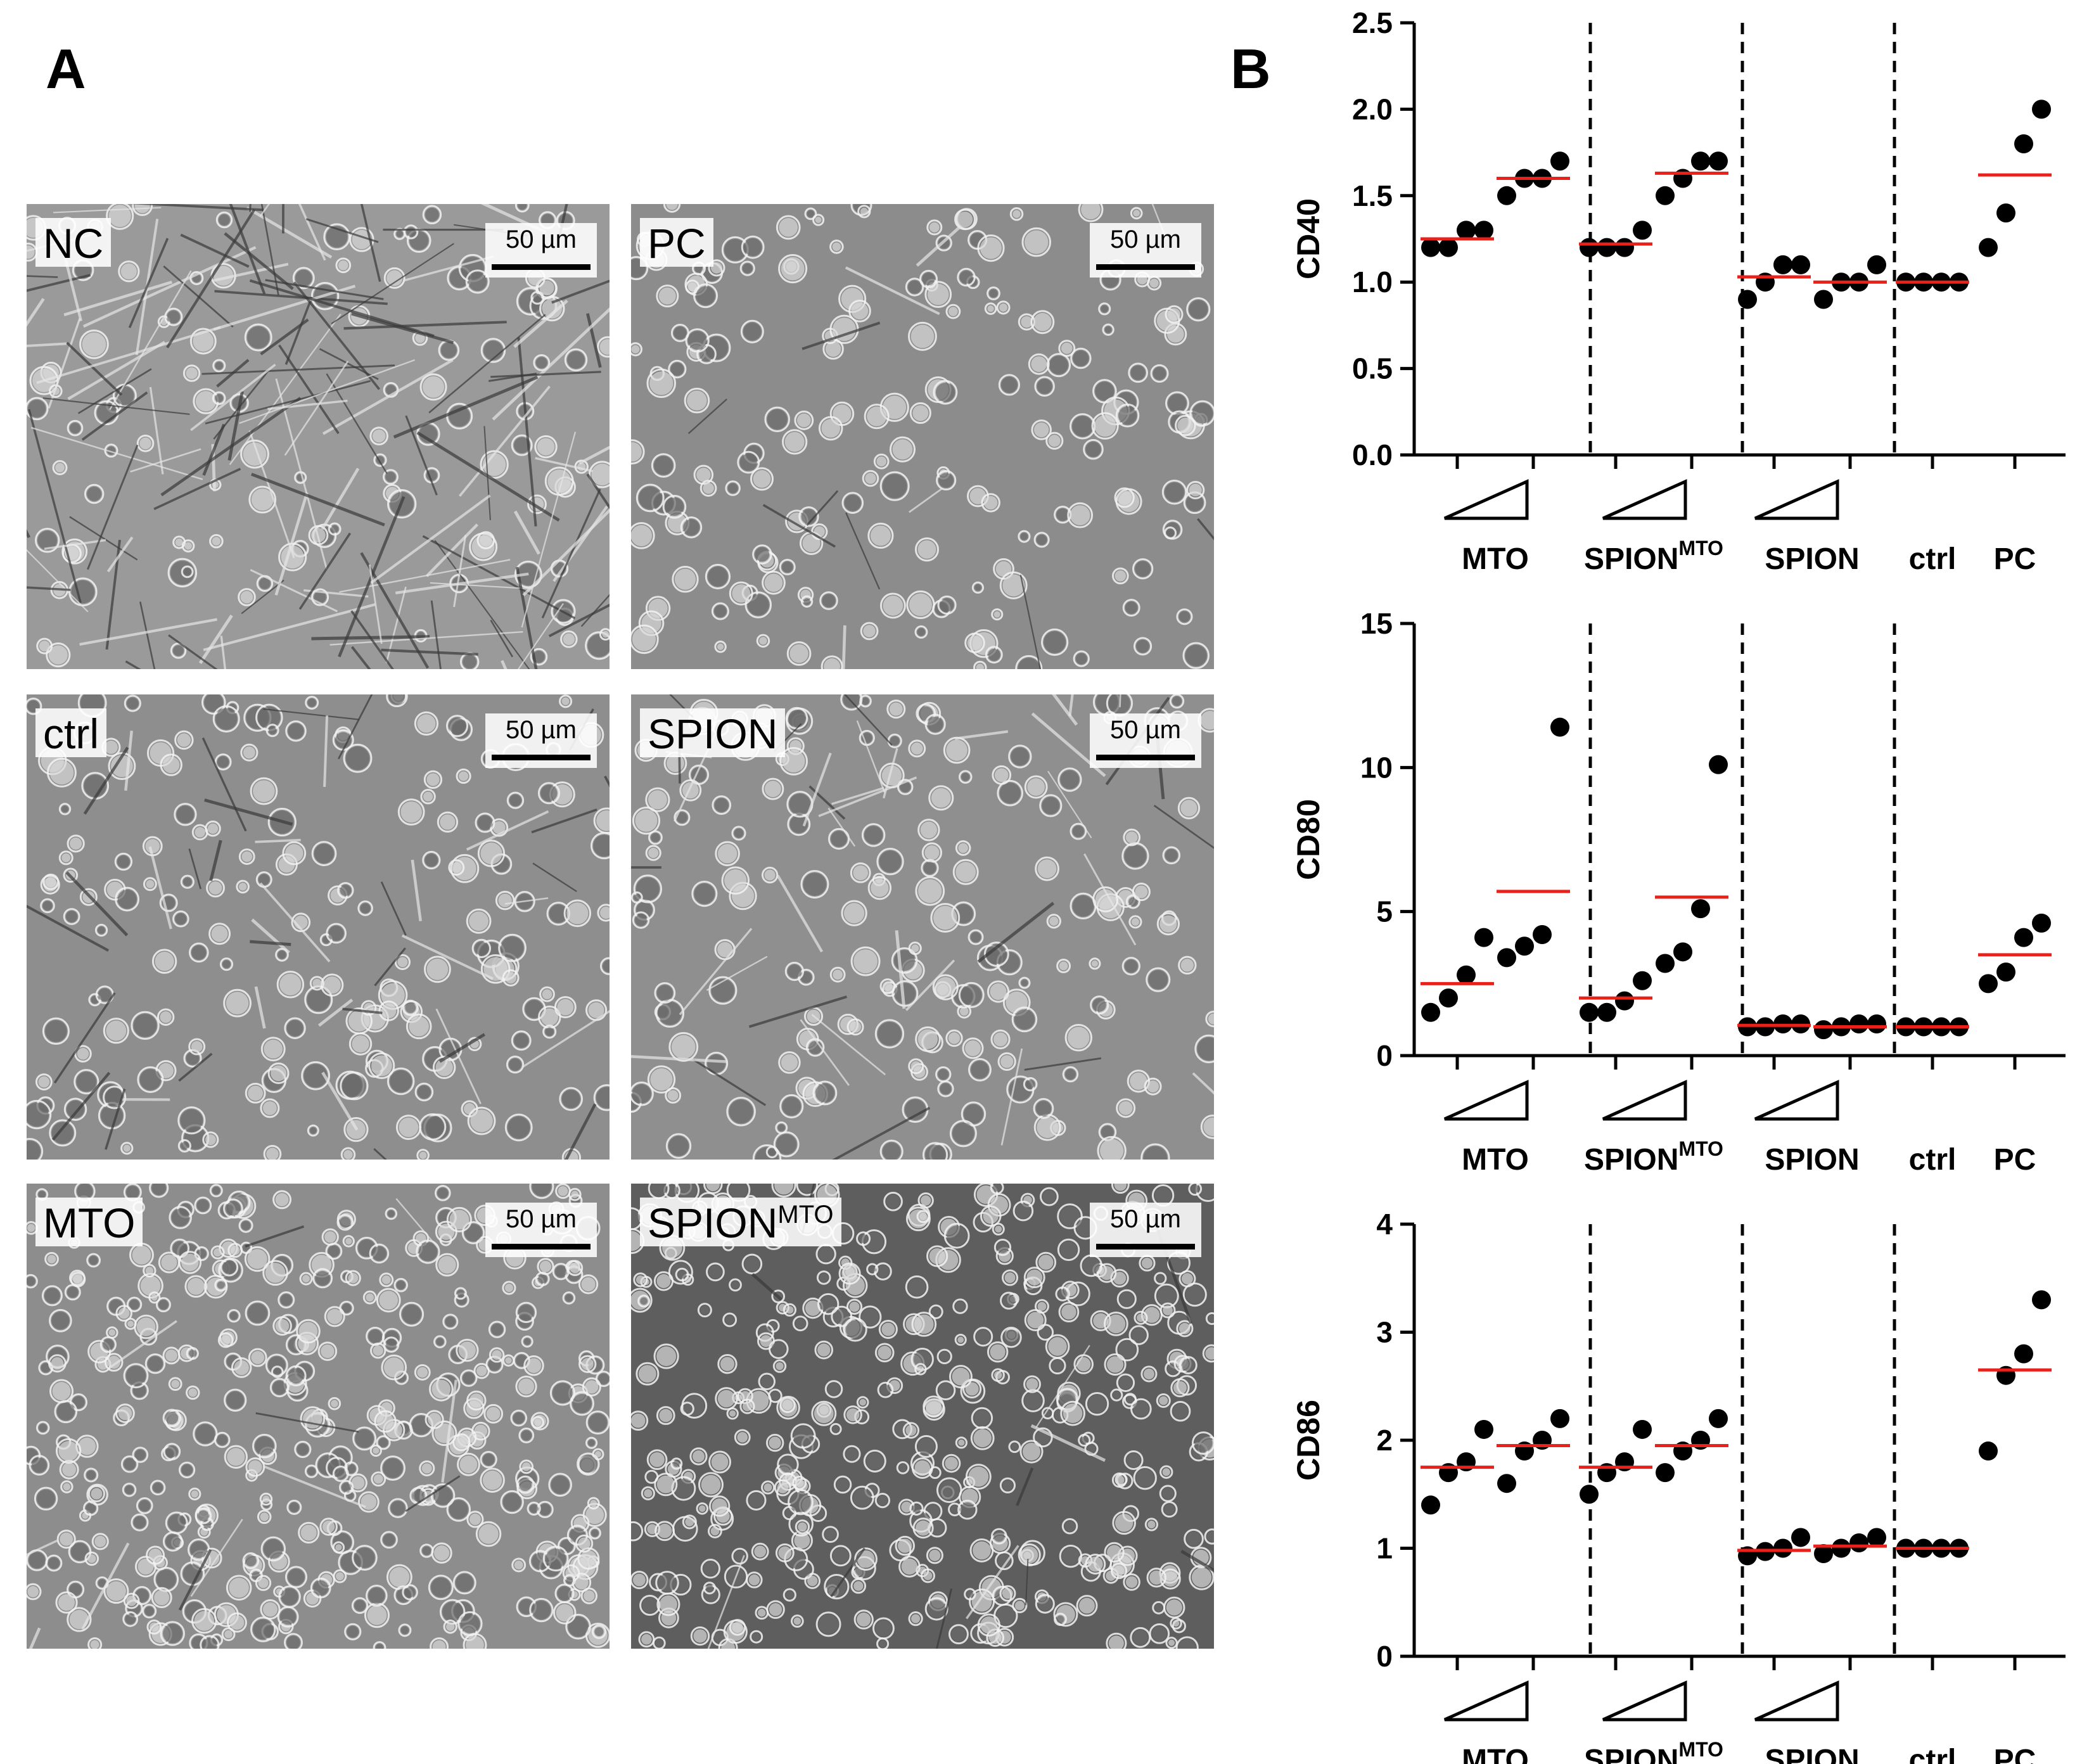  I want to click on micrograph-label: ctrl, so click(70, 733).